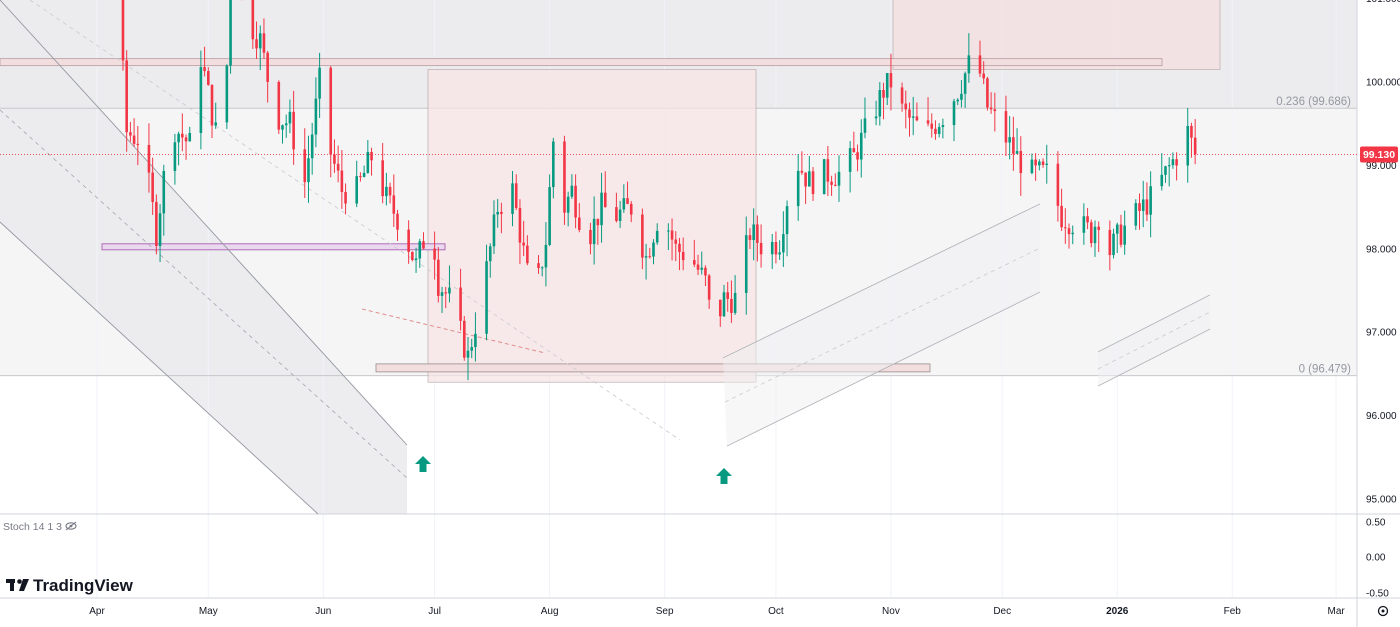 This screenshot has height=627, width=1400. I want to click on stochastic-indicator-pane: Stoch 14 1 3, so click(40, 527).